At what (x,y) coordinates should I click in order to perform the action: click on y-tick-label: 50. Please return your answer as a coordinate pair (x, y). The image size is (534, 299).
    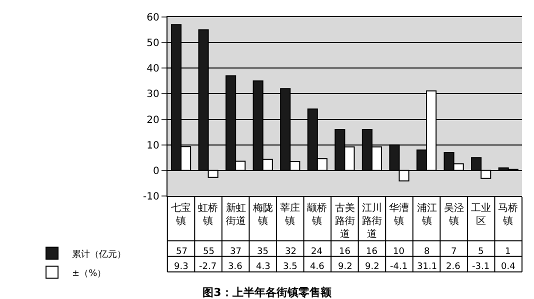
    Looking at the image, I should click on (153, 44).